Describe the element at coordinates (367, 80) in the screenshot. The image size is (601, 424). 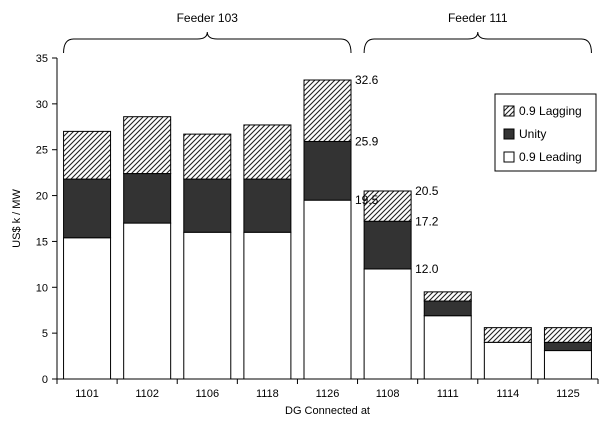
I see `data-label: 32.6` at that location.